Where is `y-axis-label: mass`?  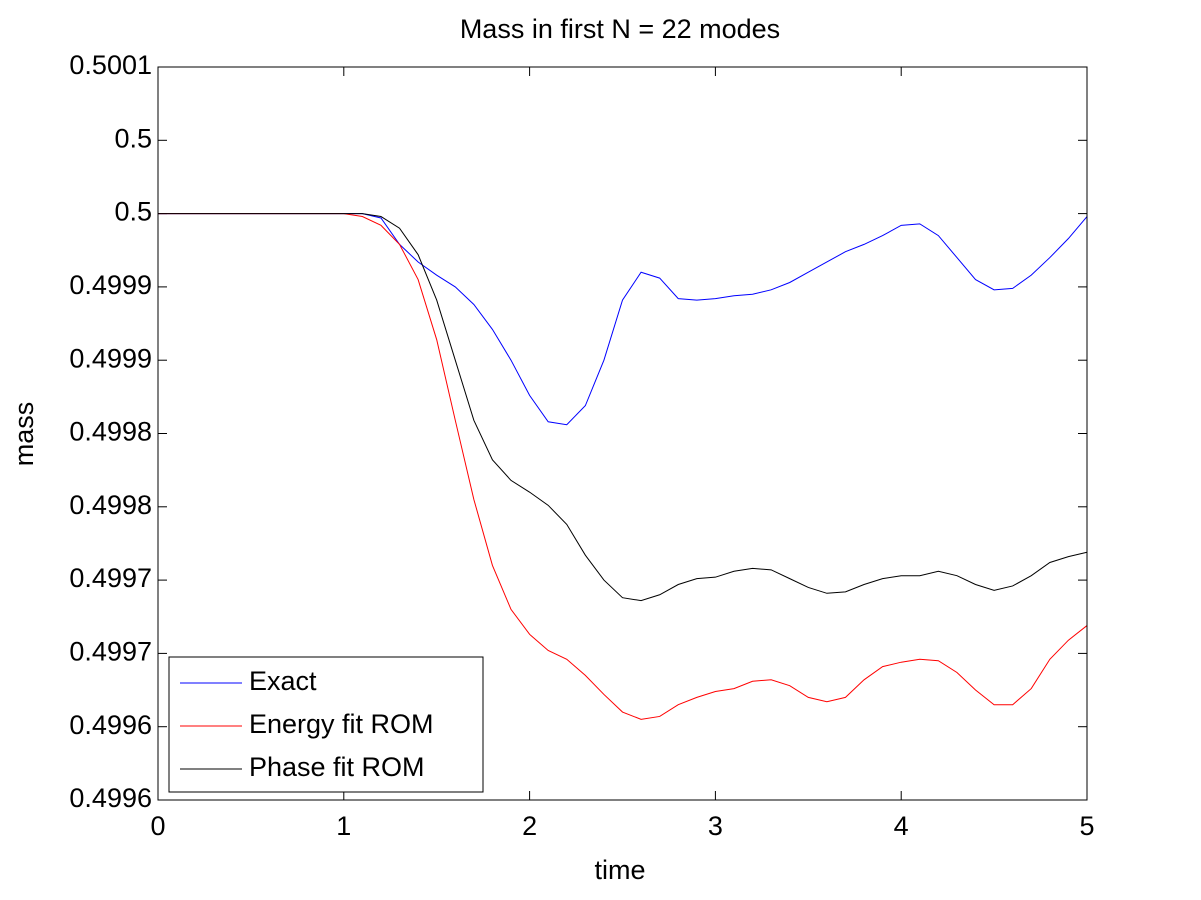 y-axis-label: mass is located at coordinates (24, 434).